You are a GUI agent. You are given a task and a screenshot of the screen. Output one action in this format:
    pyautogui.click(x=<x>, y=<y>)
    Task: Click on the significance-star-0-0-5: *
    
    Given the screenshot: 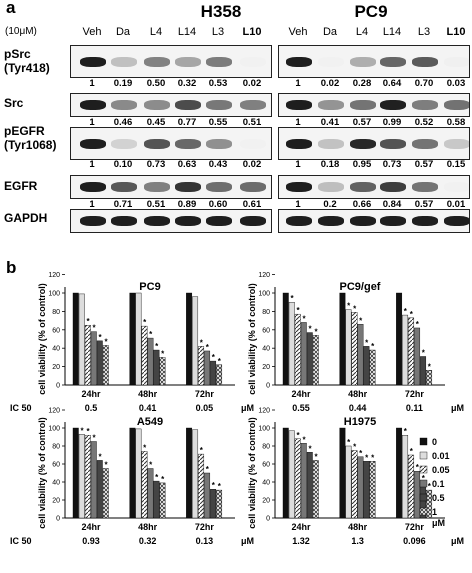 What is the action you would take?
    pyautogui.click(x=106, y=341)
    